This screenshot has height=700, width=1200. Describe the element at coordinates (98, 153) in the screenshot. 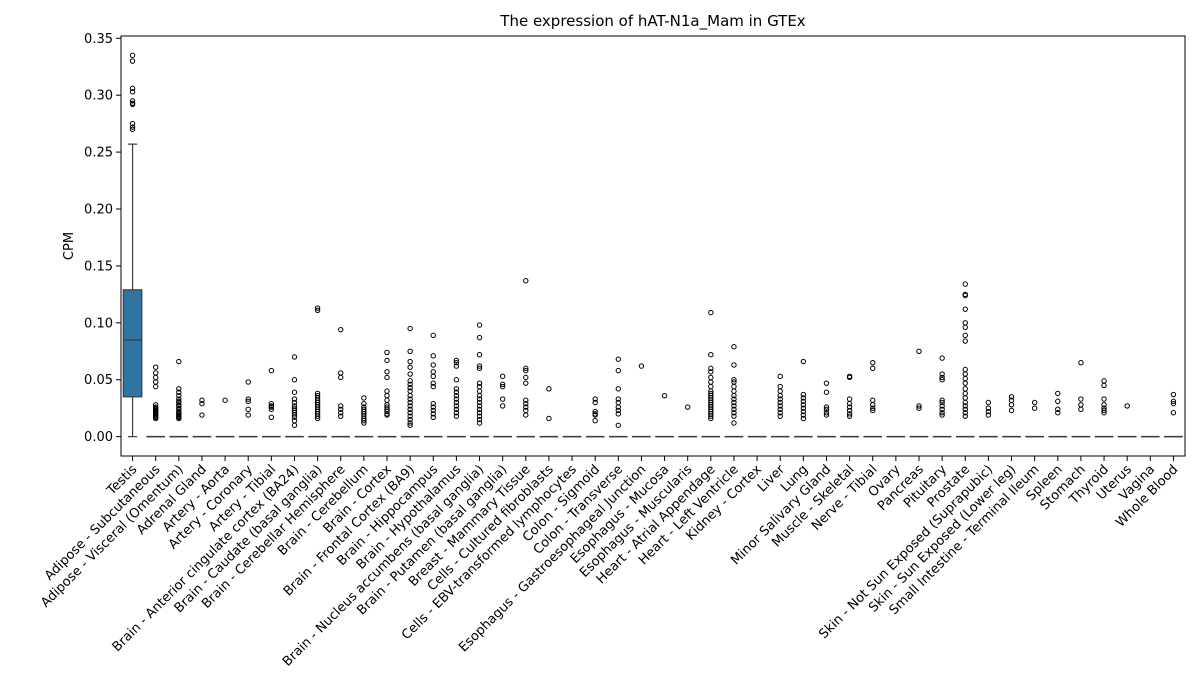

I see `y-tick-label: 0.25` at that location.